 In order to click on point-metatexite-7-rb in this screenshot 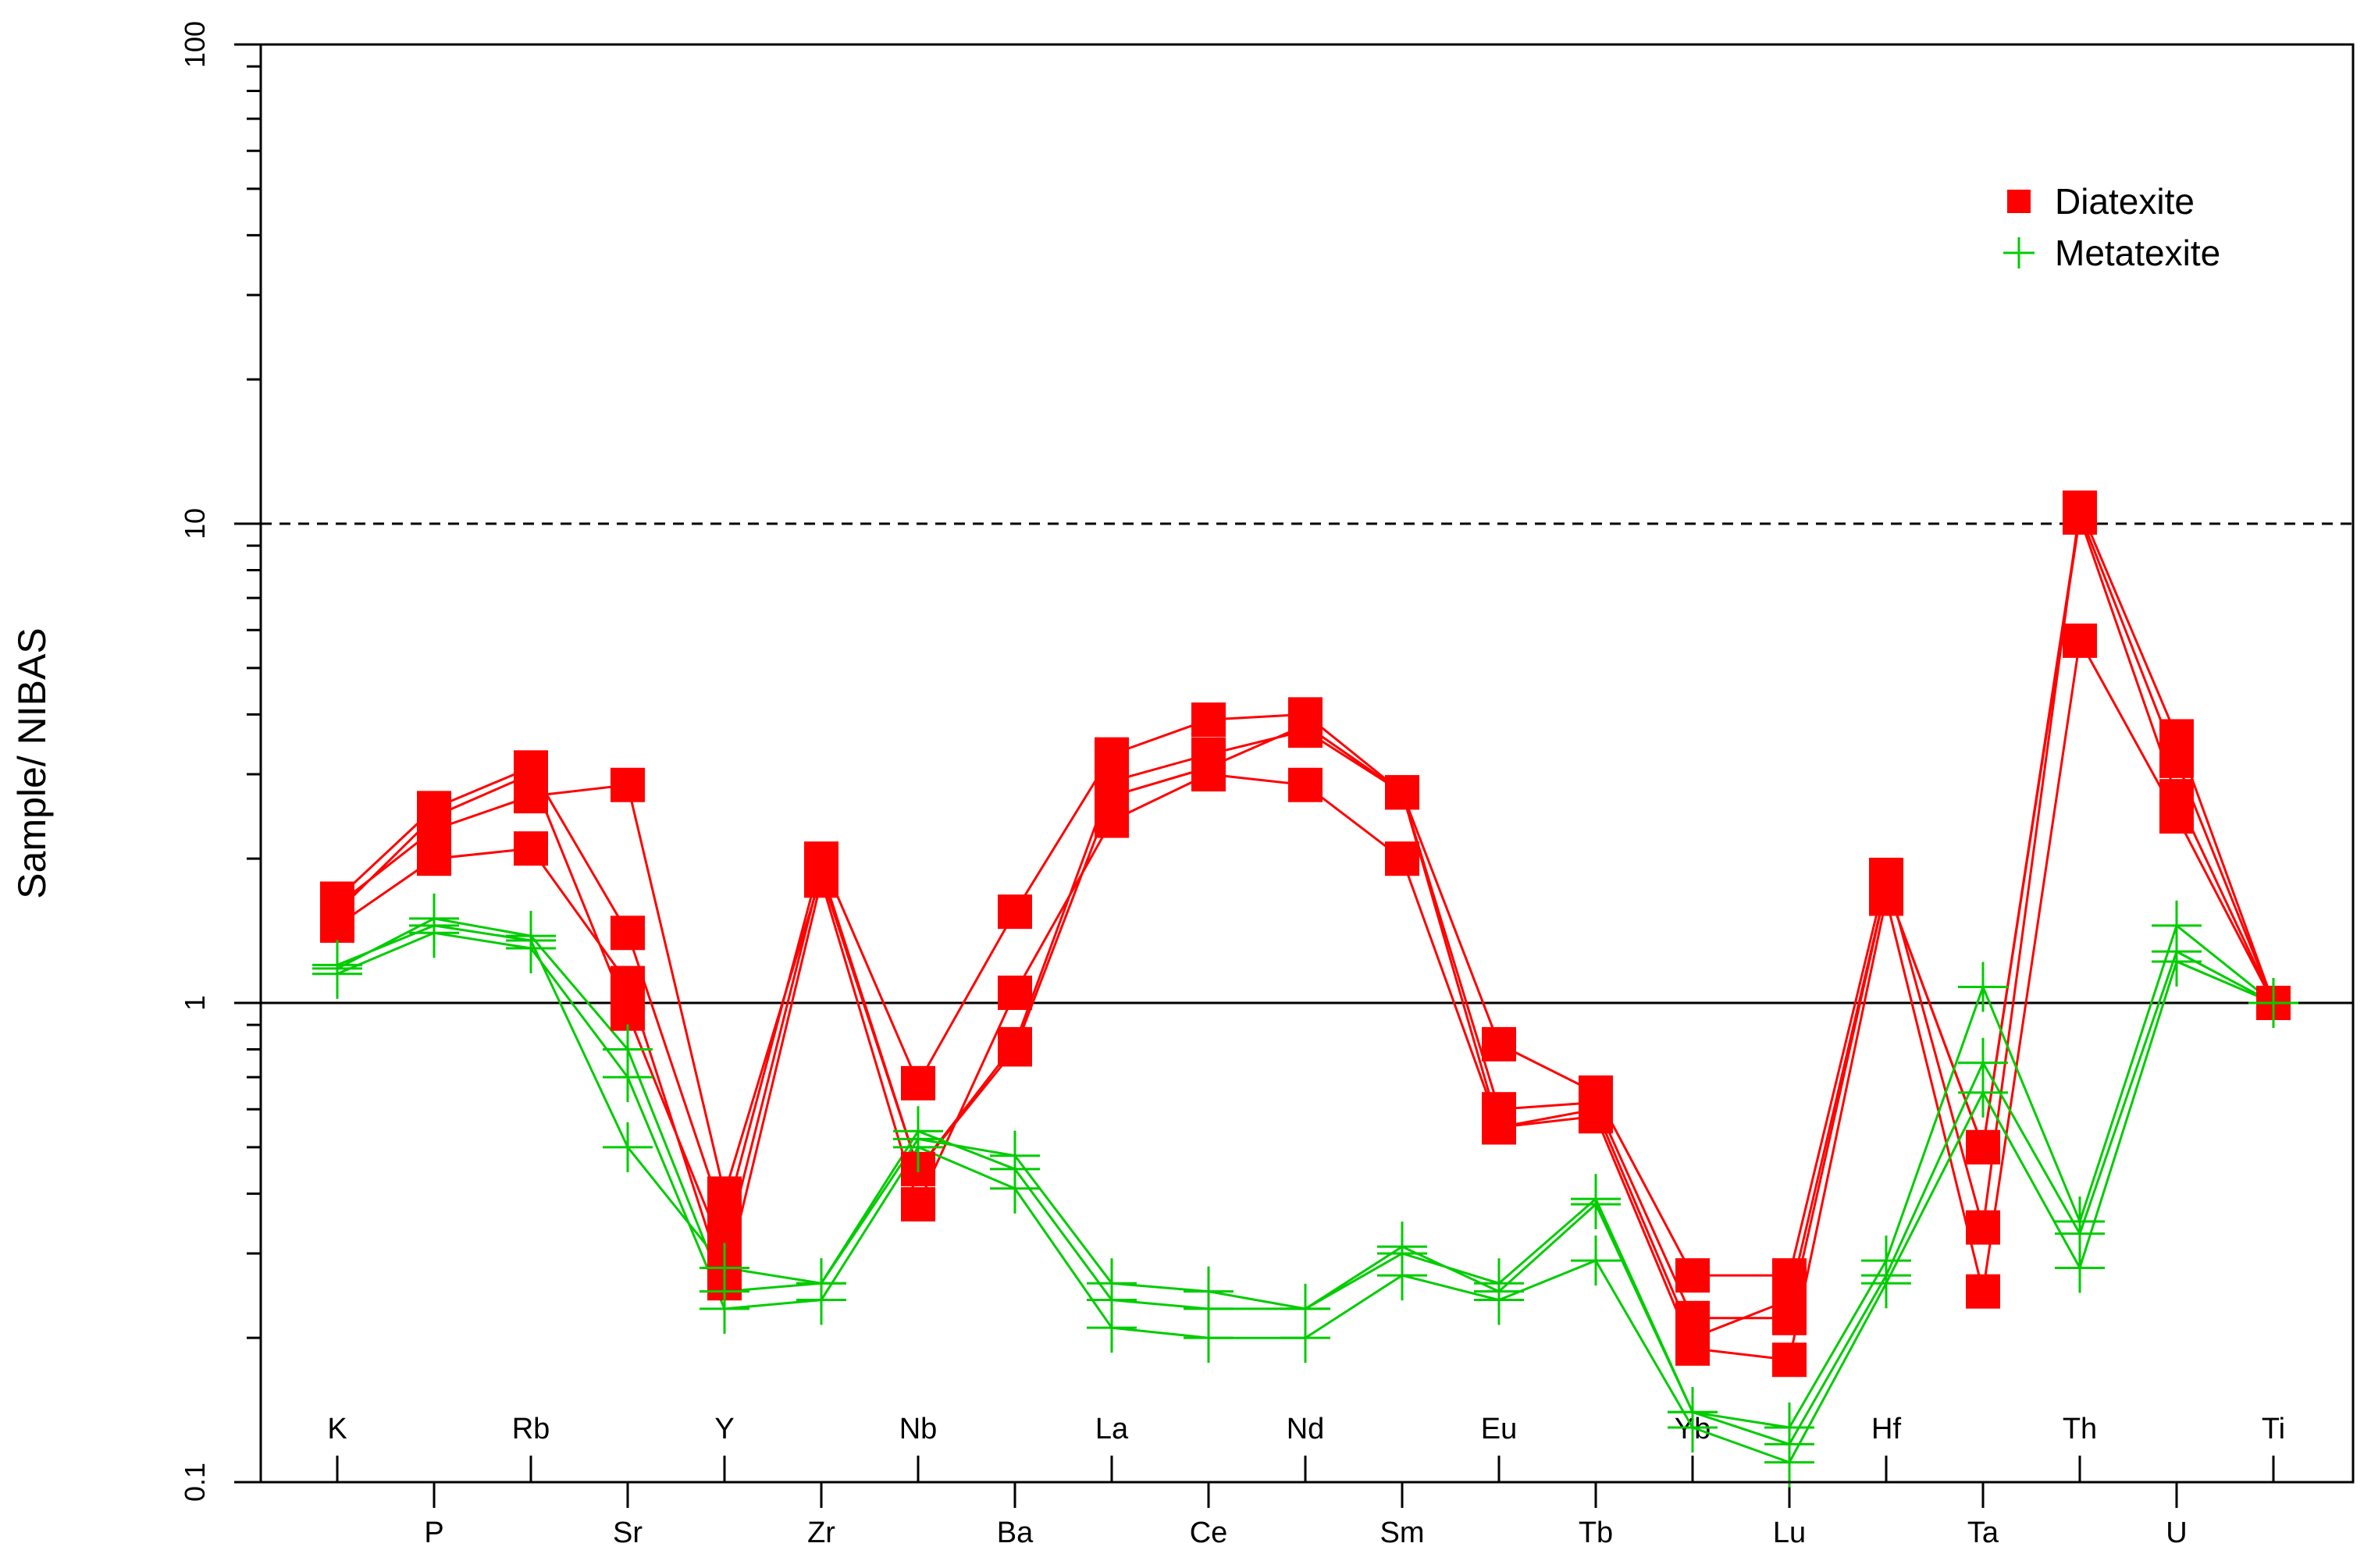, I will do `click(531, 936)`.